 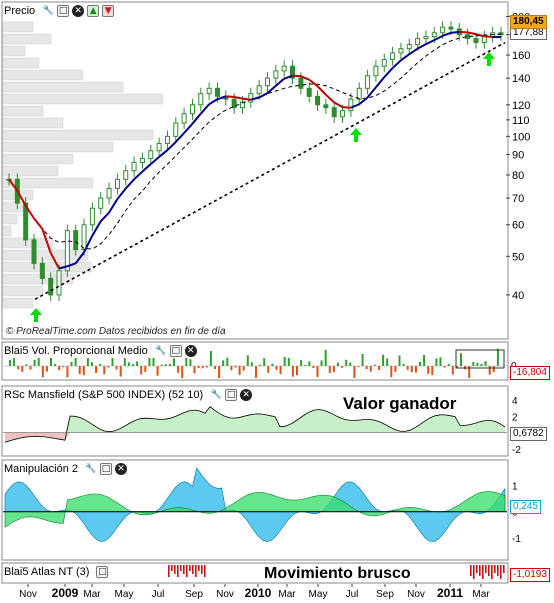 What do you see at coordinates (528, 434) in the screenshot?
I see `rsc-value: 0,6782` at bounding box center [528, 434].